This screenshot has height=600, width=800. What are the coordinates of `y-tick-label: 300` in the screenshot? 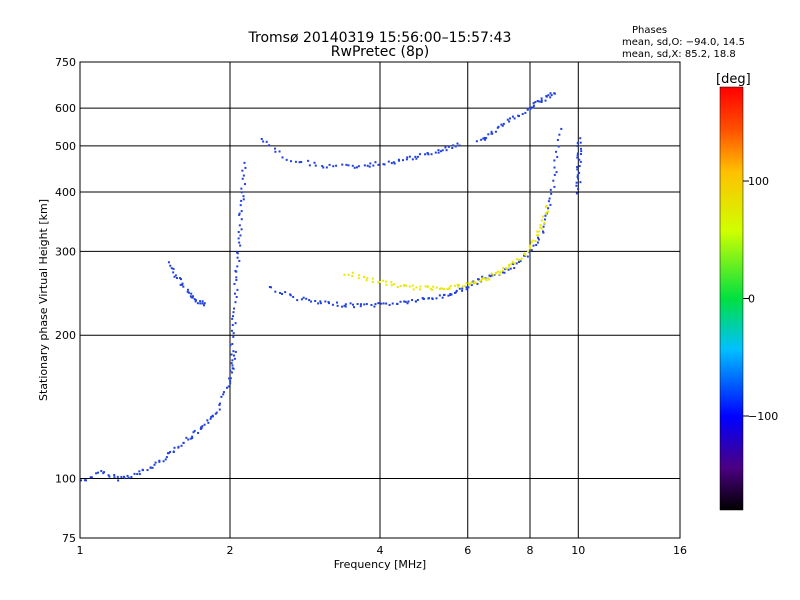 It's located at (65, 251).